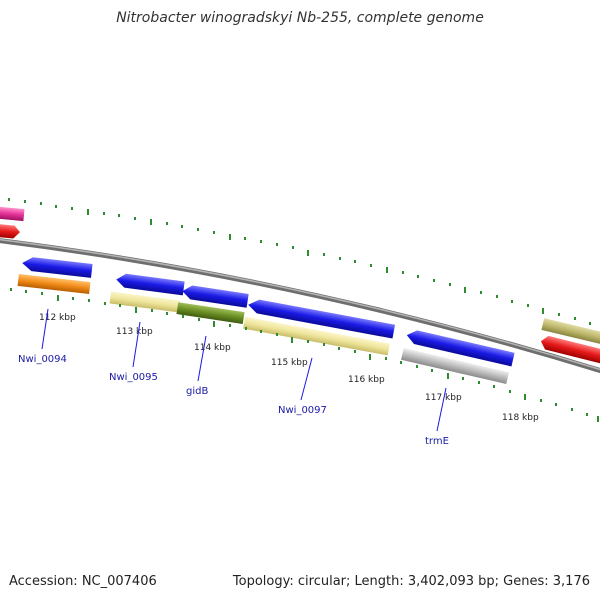  What do you see at coordinates (215, 296) in the screenshot?
I see `gene-feature-gidb-blue` at bounding box center [215, 296].